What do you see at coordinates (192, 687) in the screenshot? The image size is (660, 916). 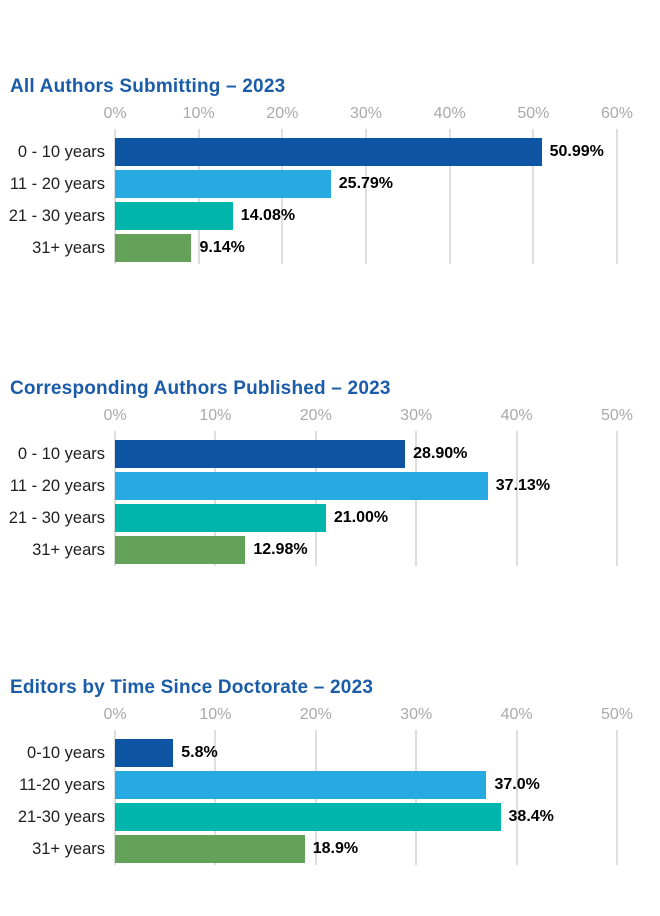 I see `chart-title: Editors by Time Since Doctorate – 2023` at bounding box center [192, 687].